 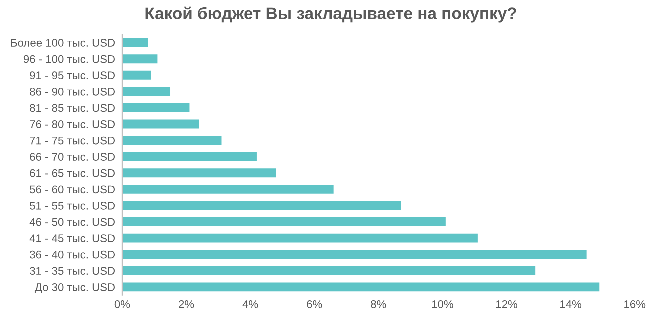 What do you see at coordinates (72, 157) in the screenshot?
I see `y-tick-label: 66 - 70 тыс. USD` at bounding box center [72, 157].